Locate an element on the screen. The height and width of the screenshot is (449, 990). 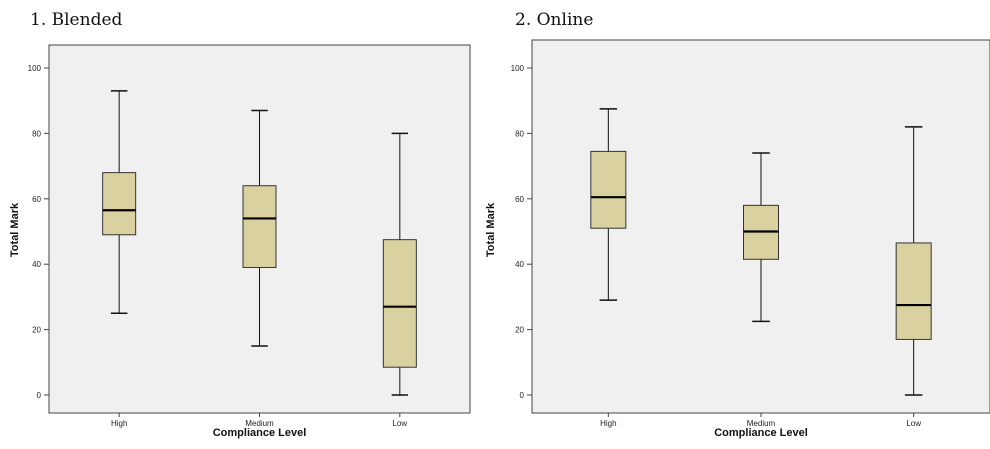
blended-x-tick-label-high: High is located at coordinates (119, 423).